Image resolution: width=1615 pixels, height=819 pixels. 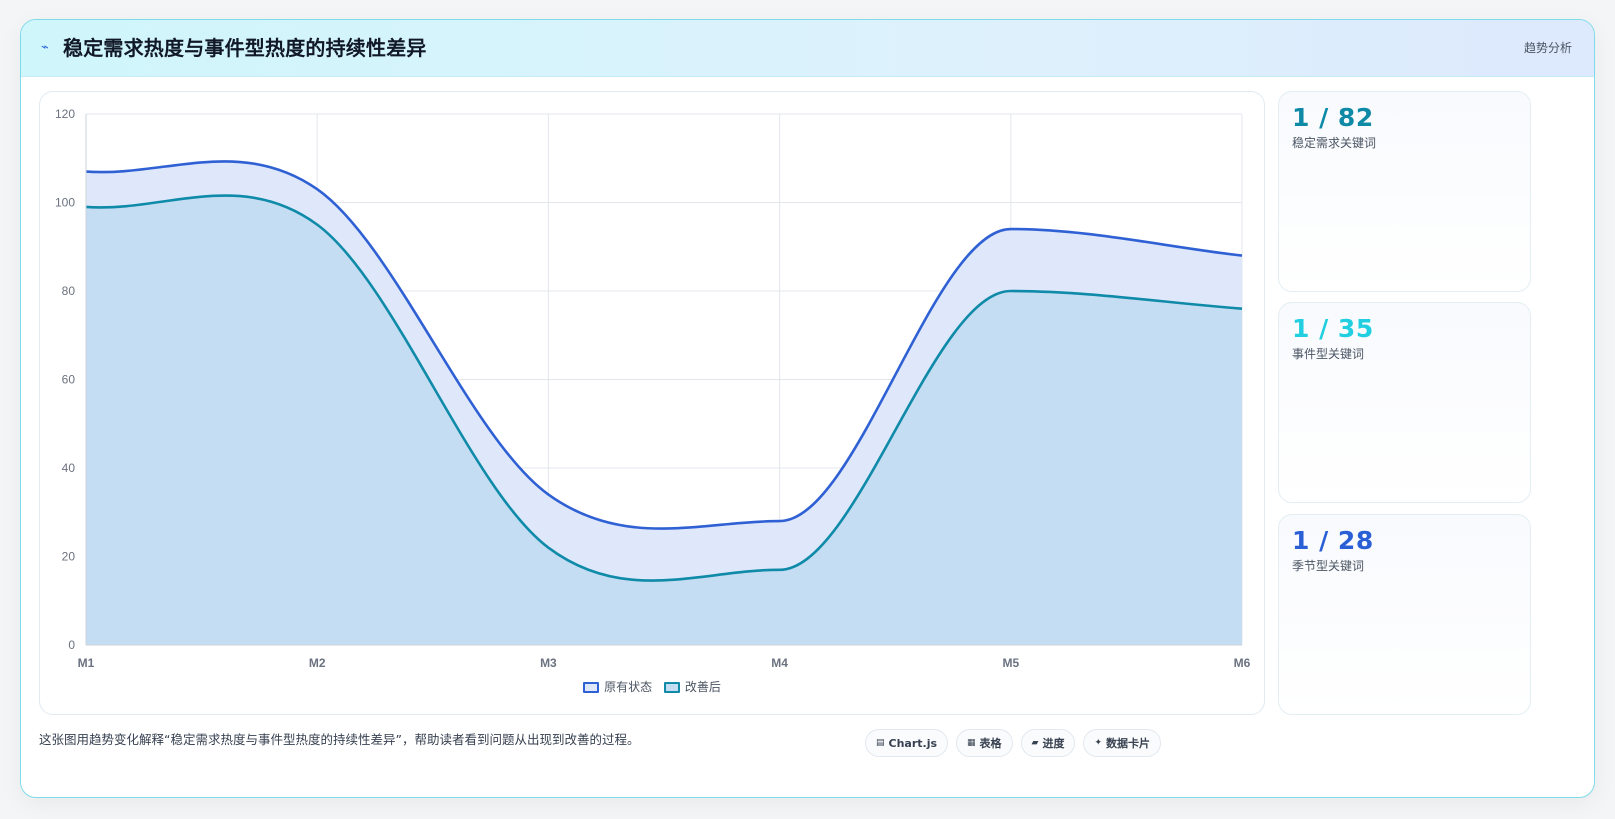 I want to click on legend-label-original: 原有状态, so click(x=628, y=687).